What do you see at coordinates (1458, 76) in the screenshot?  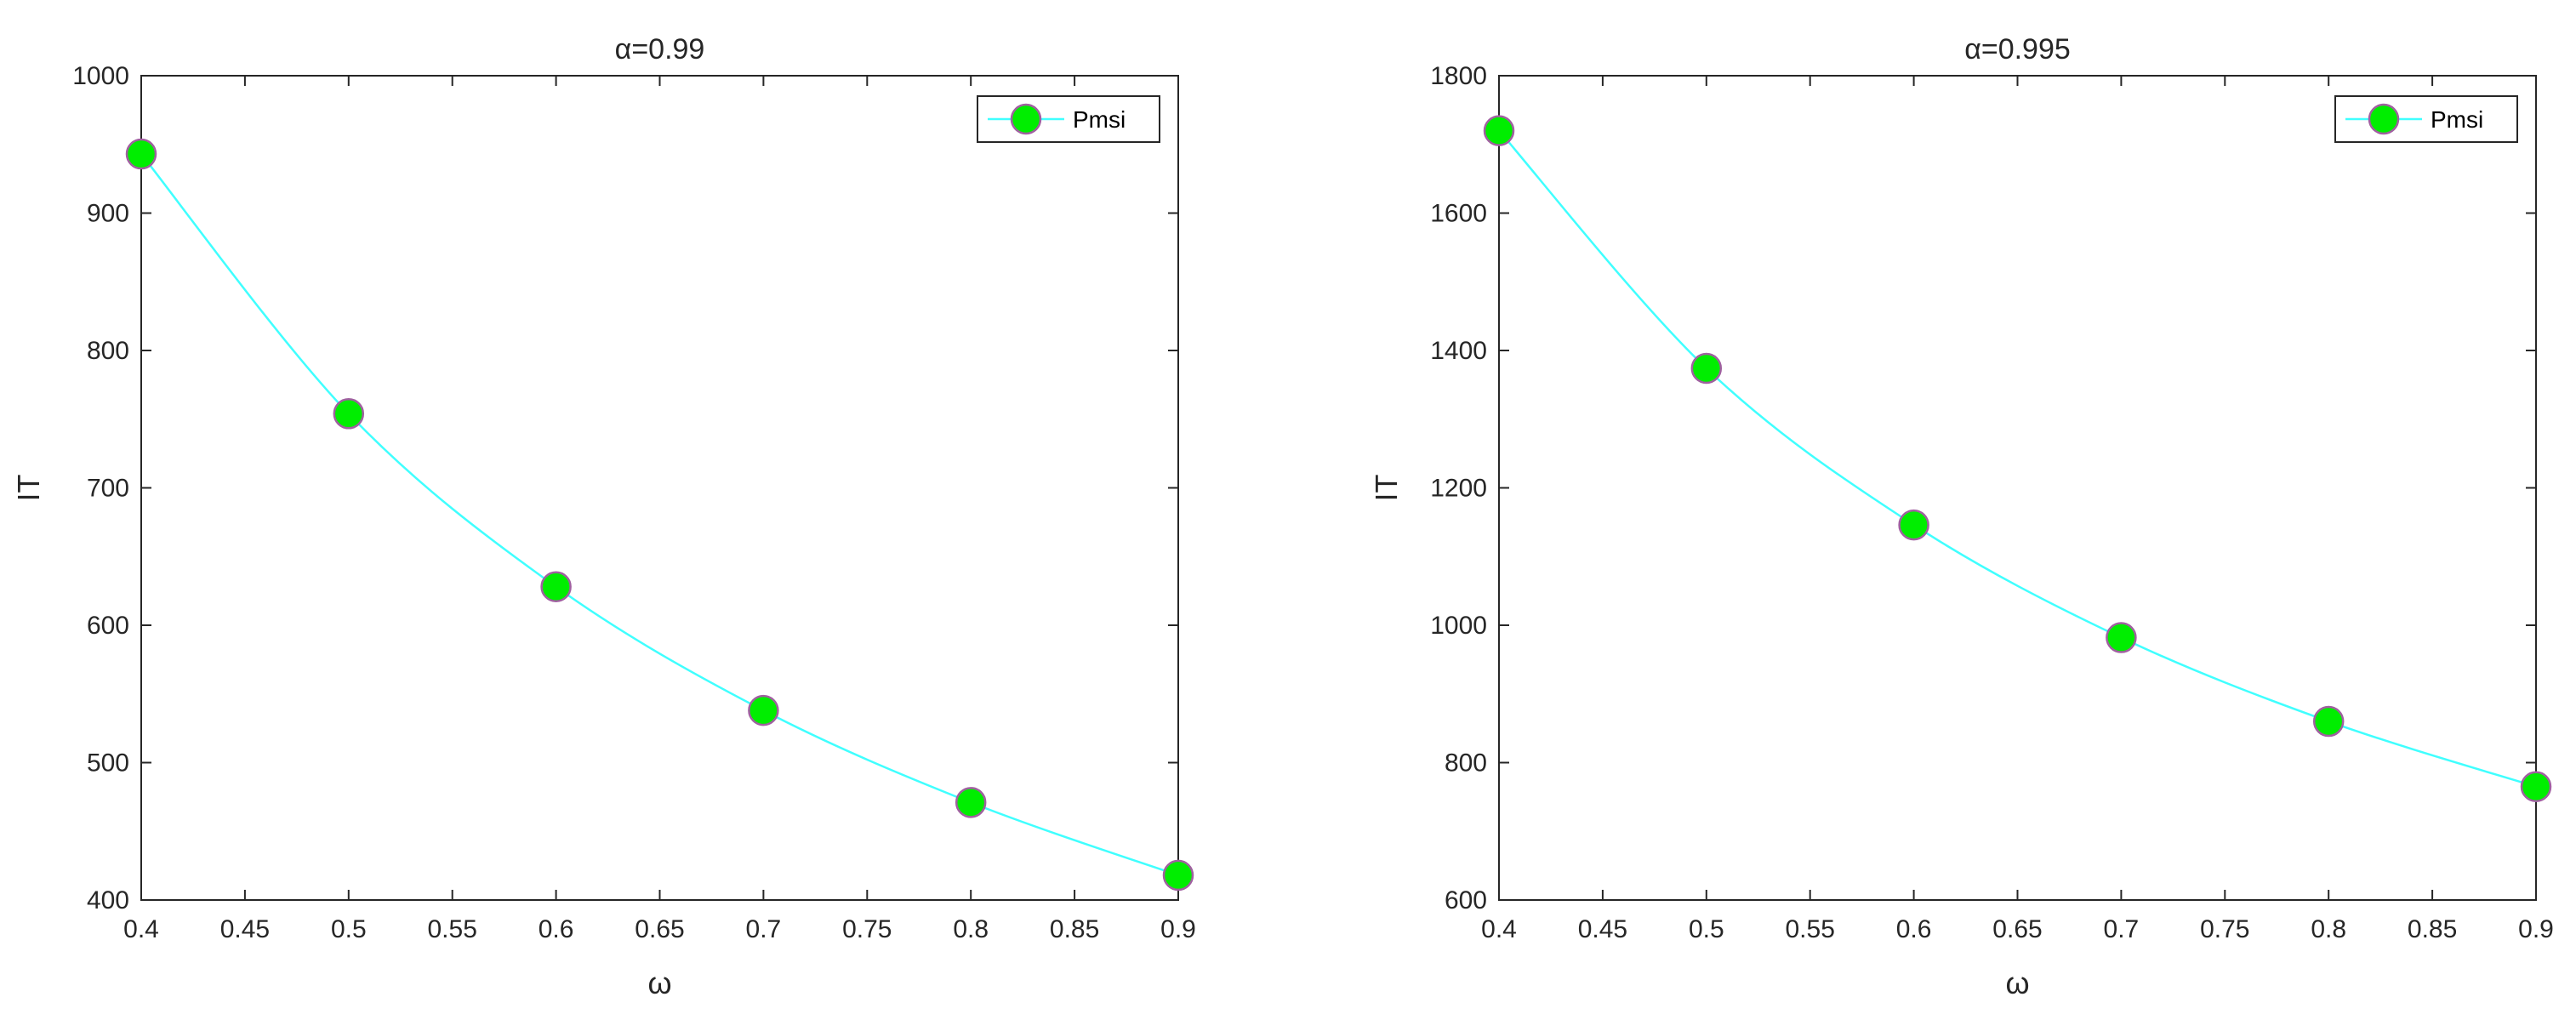 I see `y-tick-label: 1800` at bounding box center [1458, 76].